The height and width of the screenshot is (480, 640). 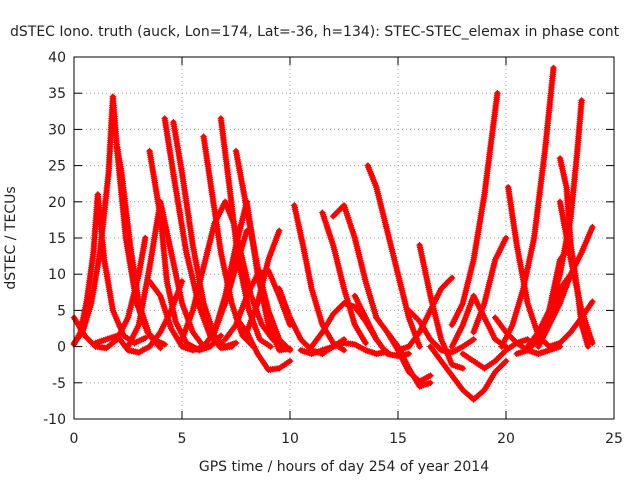 I want to click on x-tick-labels: 0 5 10 15 20 25, so click(x=346, y=439).